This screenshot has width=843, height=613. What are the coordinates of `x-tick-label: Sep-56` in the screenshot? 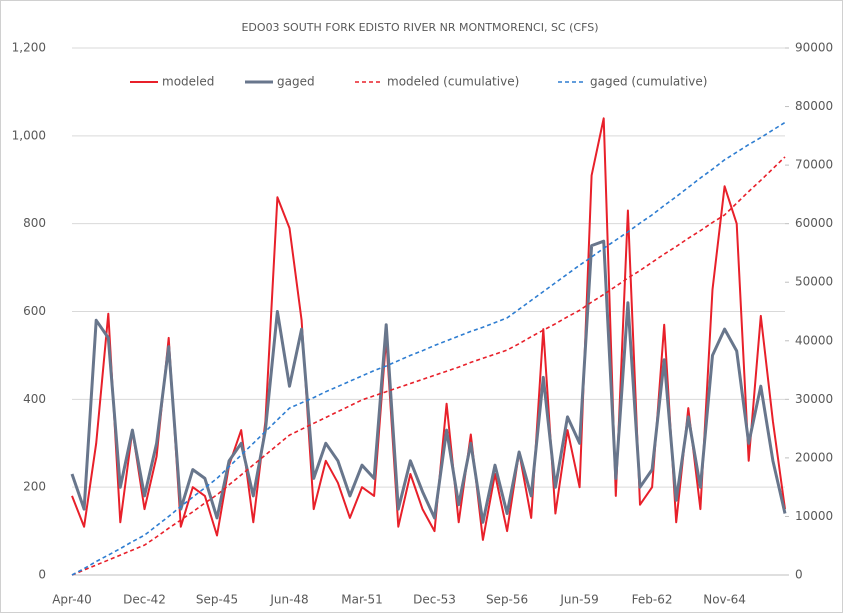 It's located at (507, 600).